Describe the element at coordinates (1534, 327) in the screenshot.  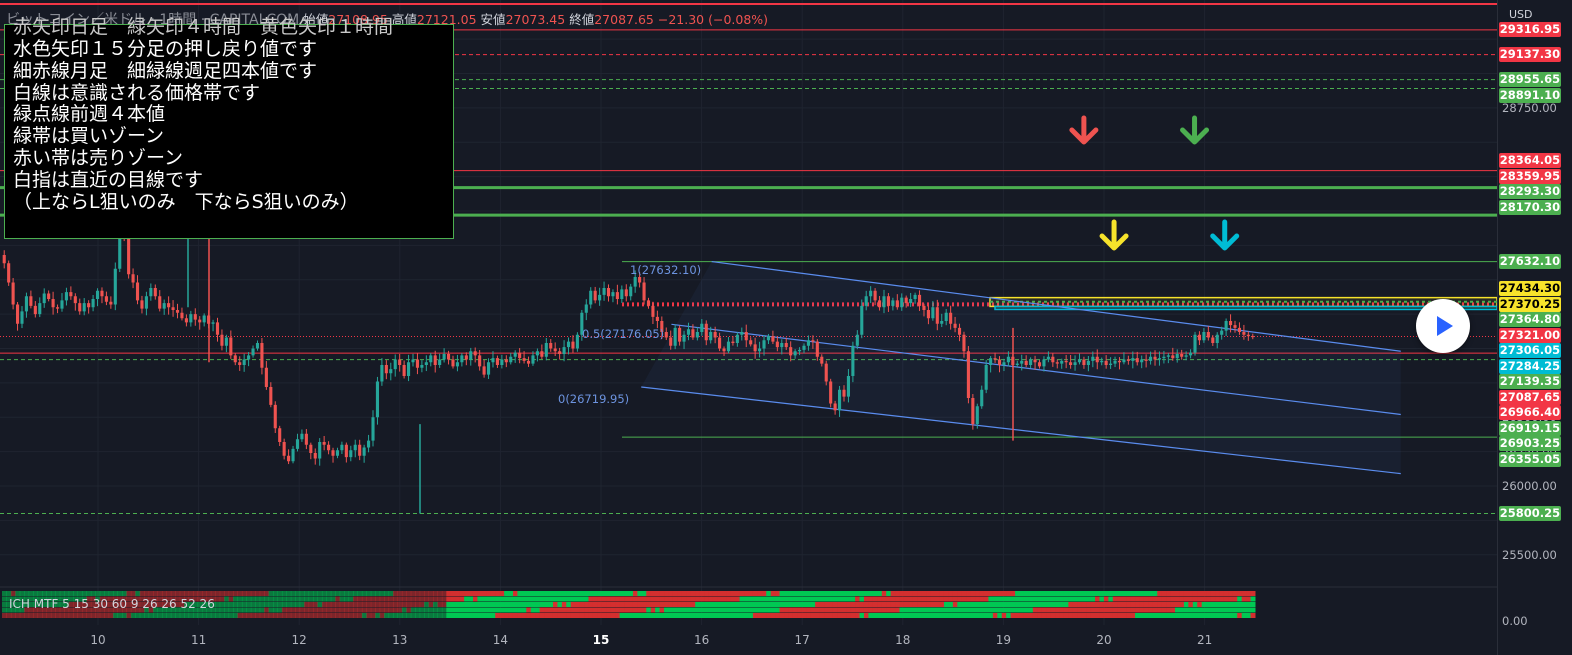
I see `price-axis` at that location.